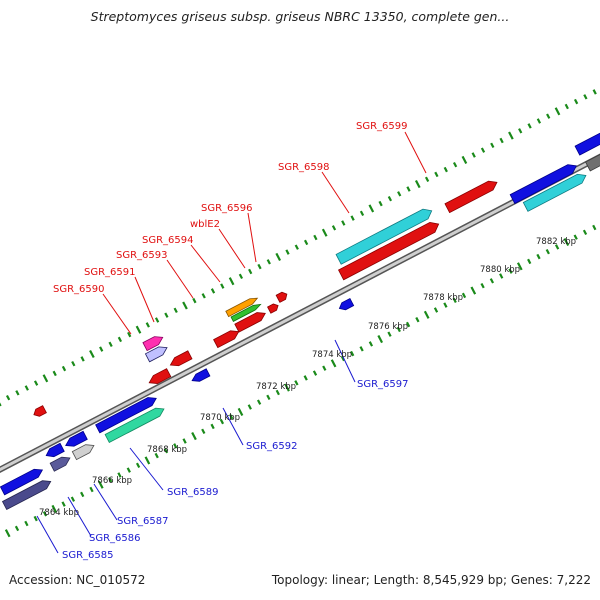 The height and width of the screenshot is (600, 600). What do you see at coordinates (205, 224) in the screenshot?
I see `gene-label: wblE2` at bounding box center [205, 224].